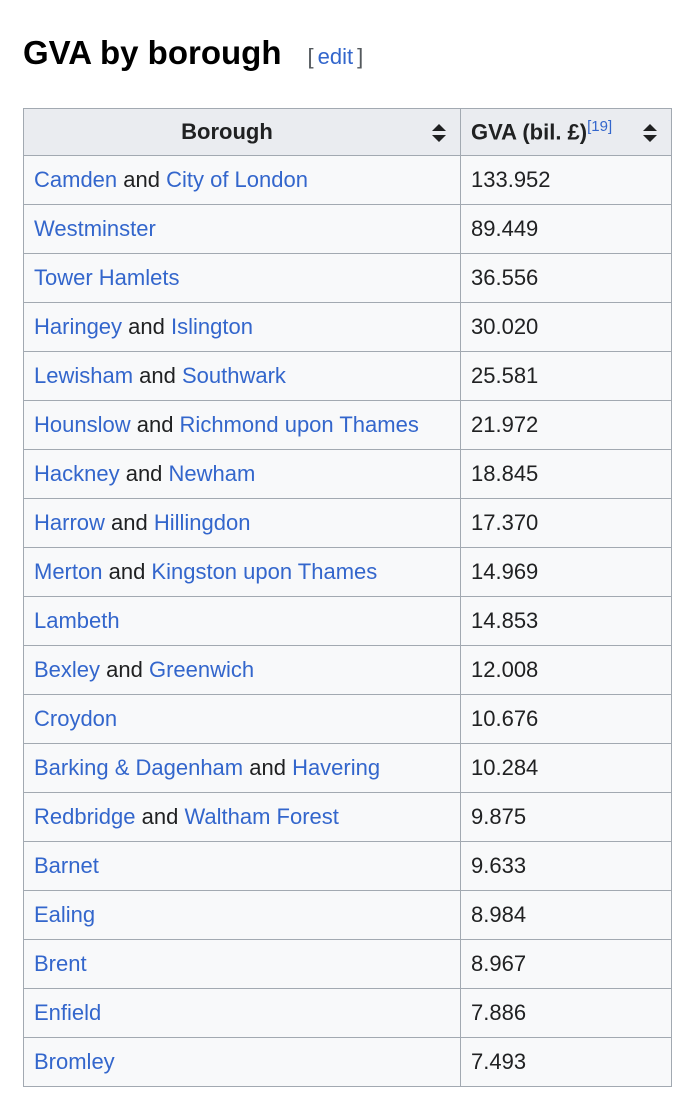 This screenshot has height=1111, width=680. I want to click on gva-cell: 133.952, so click(566, 180).